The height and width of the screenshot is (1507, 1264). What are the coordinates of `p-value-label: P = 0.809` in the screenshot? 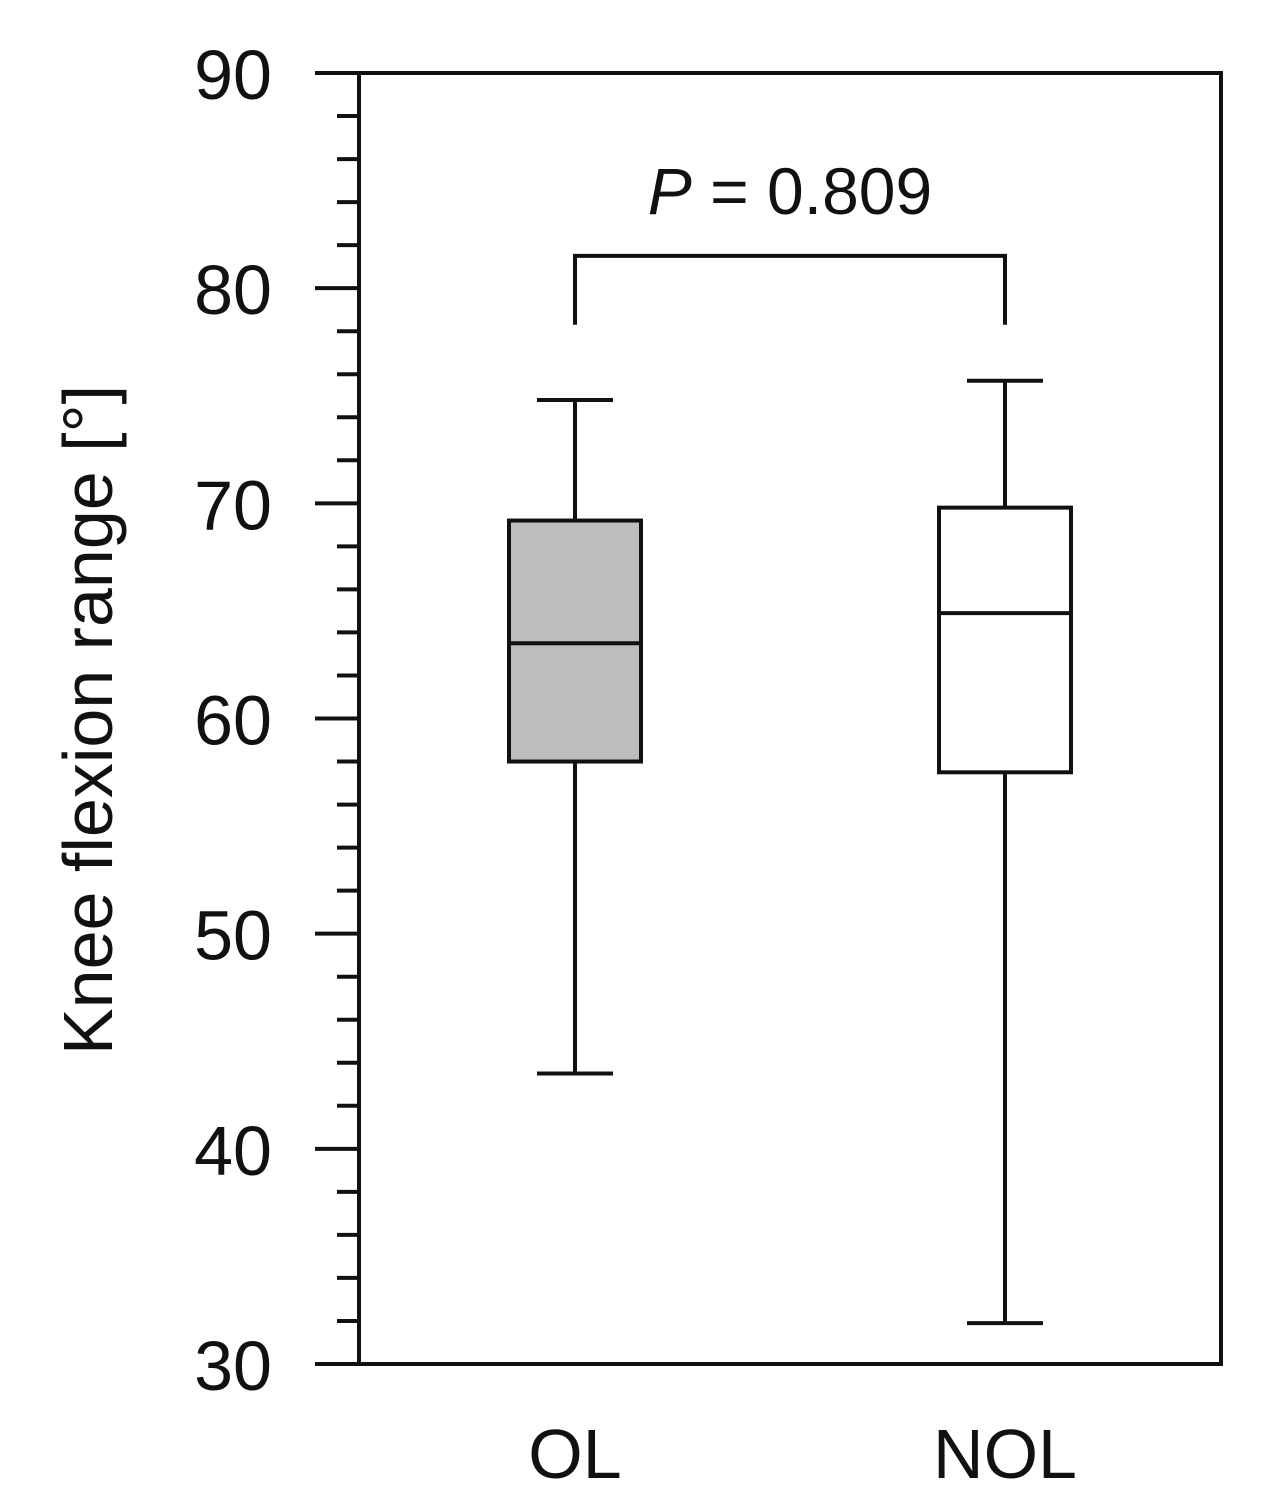 It's located at (790, 191).